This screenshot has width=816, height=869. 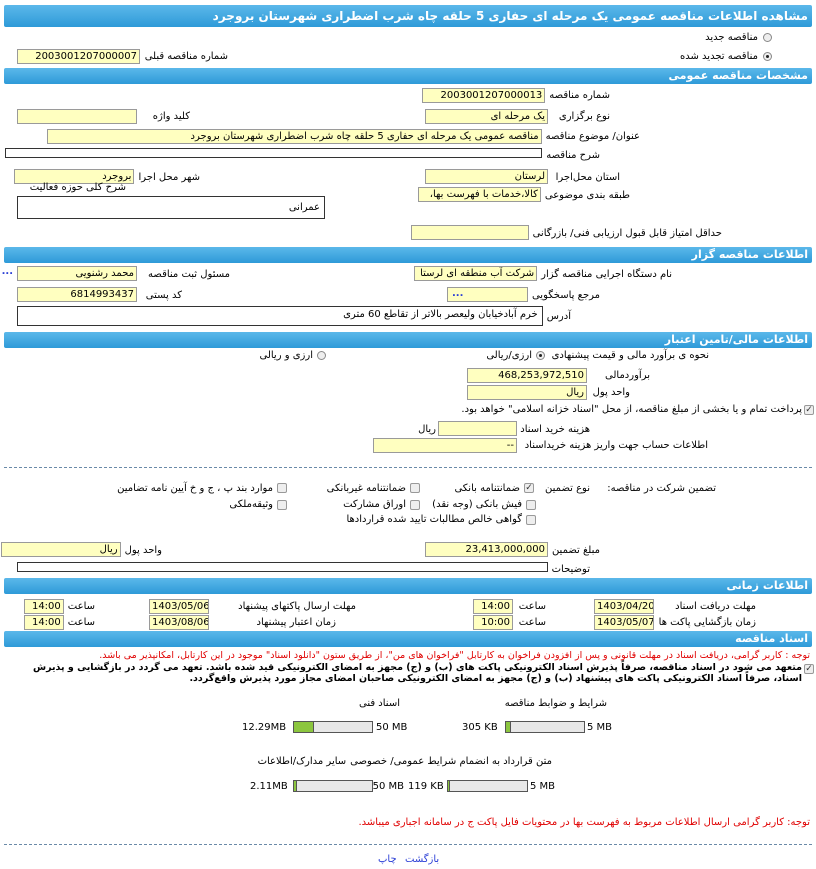 What do you see at coordinates (584, 116) in the screenshot?
I see `holding-type-label: نوع برگزاری` at bounding box center [584, 116].